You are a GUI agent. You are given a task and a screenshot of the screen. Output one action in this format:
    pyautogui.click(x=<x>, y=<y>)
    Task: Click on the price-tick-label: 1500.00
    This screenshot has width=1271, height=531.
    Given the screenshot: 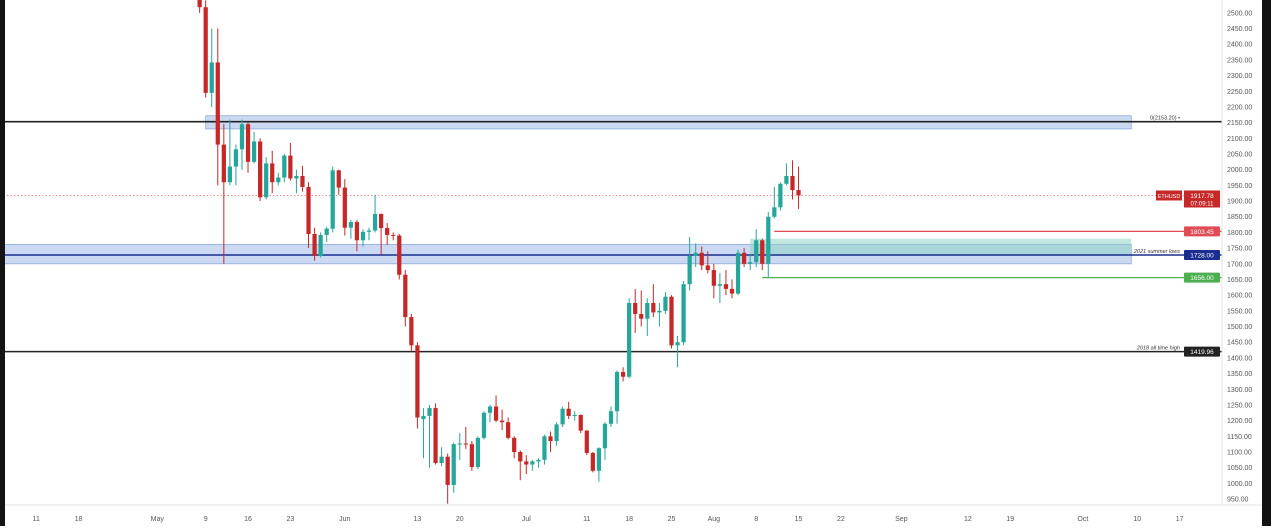 What is the action you would take?
    pyautogui.click(x=1239, y=327)
    